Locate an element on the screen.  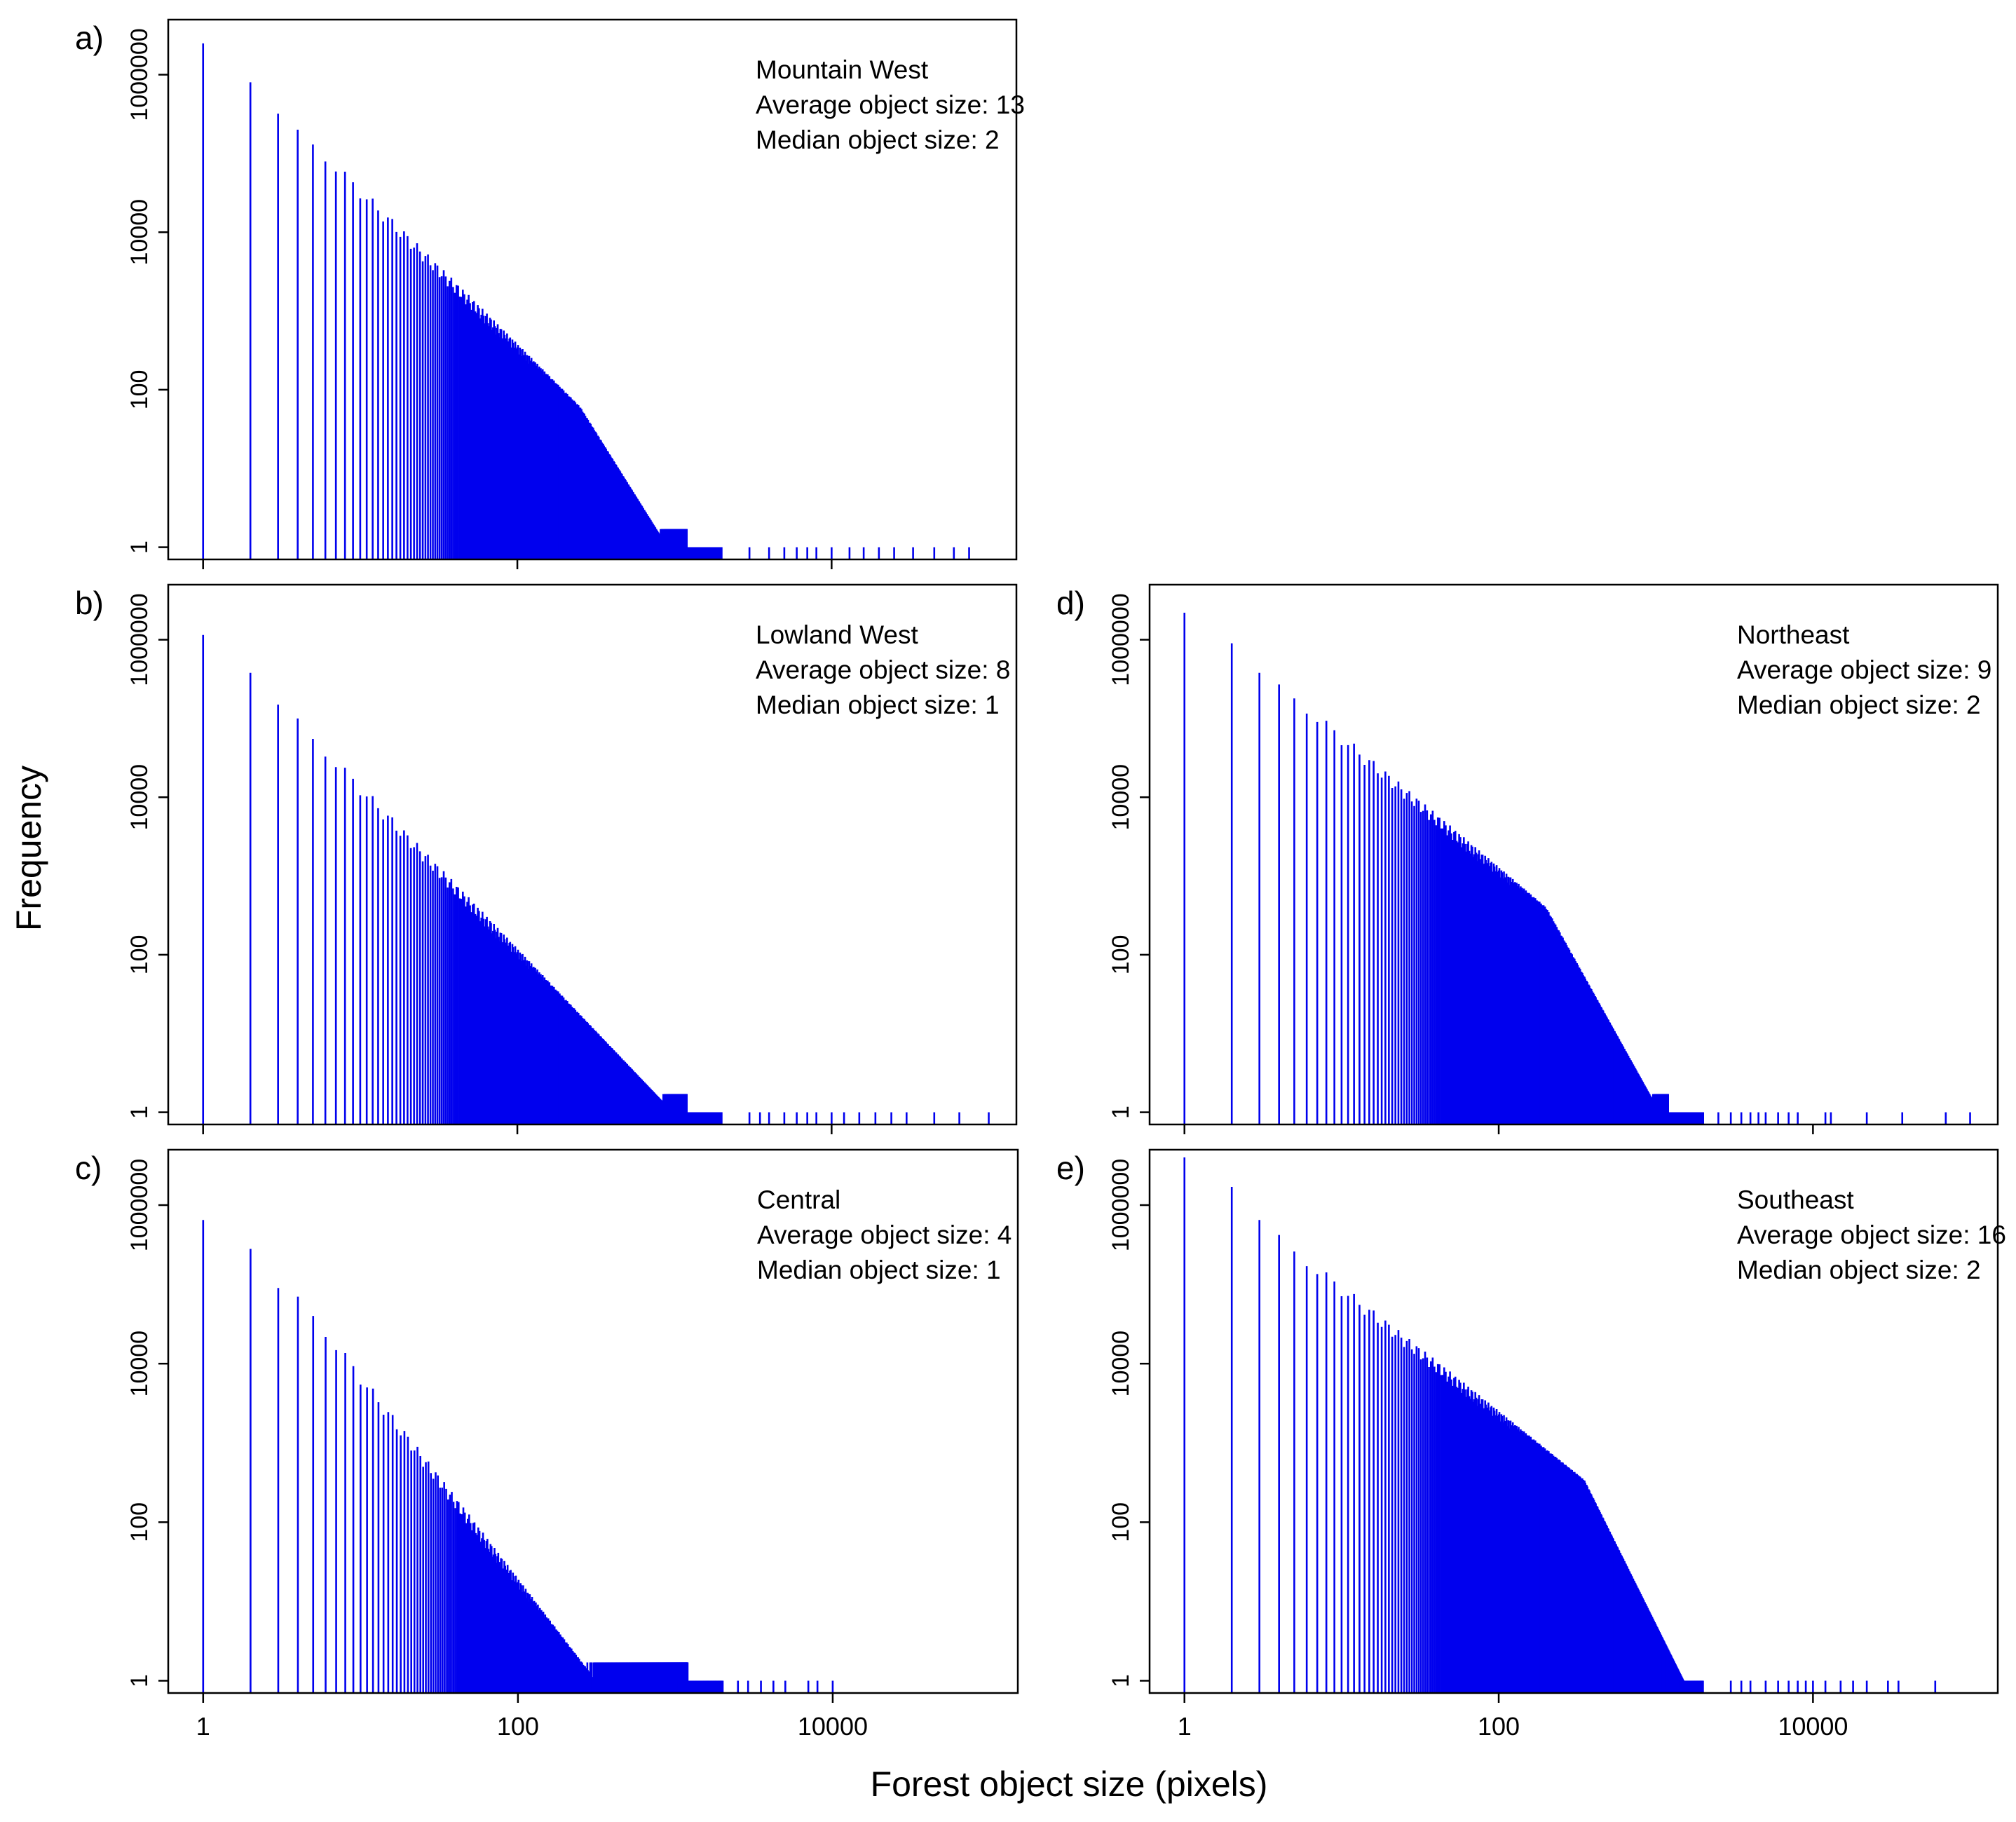
panel-label: b) is located at coordinates (89, 603).